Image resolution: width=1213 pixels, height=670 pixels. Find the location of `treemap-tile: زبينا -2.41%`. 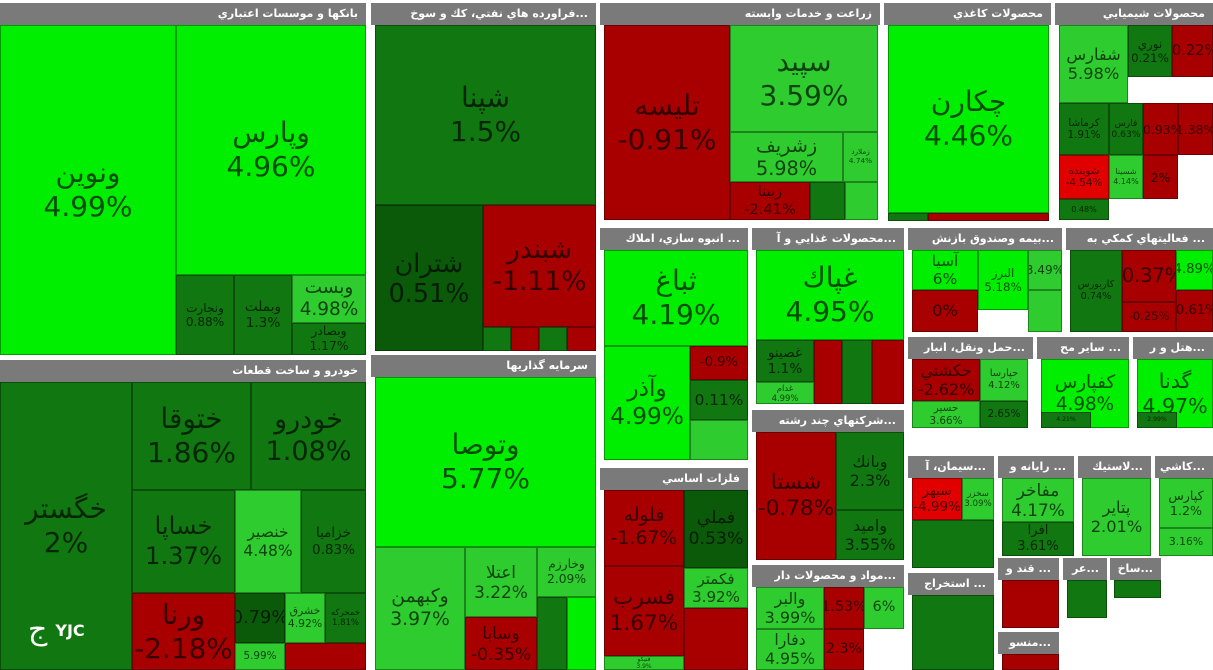

treemap-tile: زبينا -2.41% is located at coordinates (770, 201).